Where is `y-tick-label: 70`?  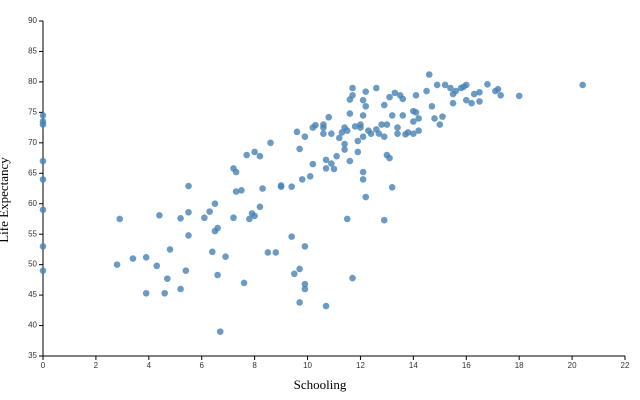
y-tick-label: 70 is located at coordinates (32, 142).